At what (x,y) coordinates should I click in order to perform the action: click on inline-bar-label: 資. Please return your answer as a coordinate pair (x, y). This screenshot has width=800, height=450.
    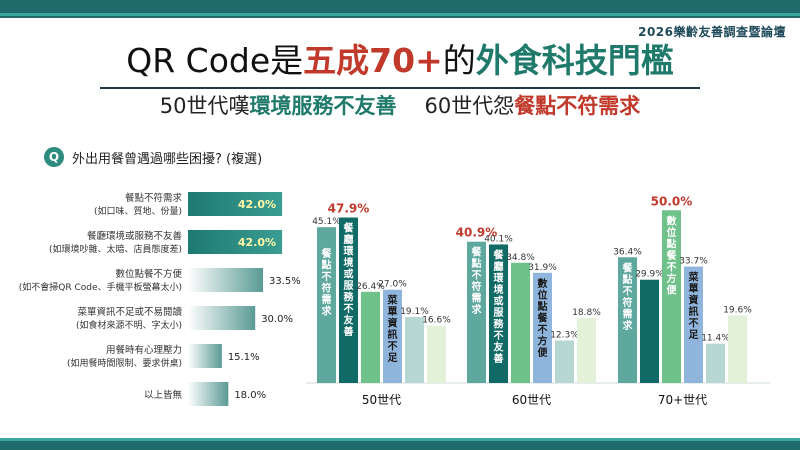
    Looking at the image, I should click on (694, 300).